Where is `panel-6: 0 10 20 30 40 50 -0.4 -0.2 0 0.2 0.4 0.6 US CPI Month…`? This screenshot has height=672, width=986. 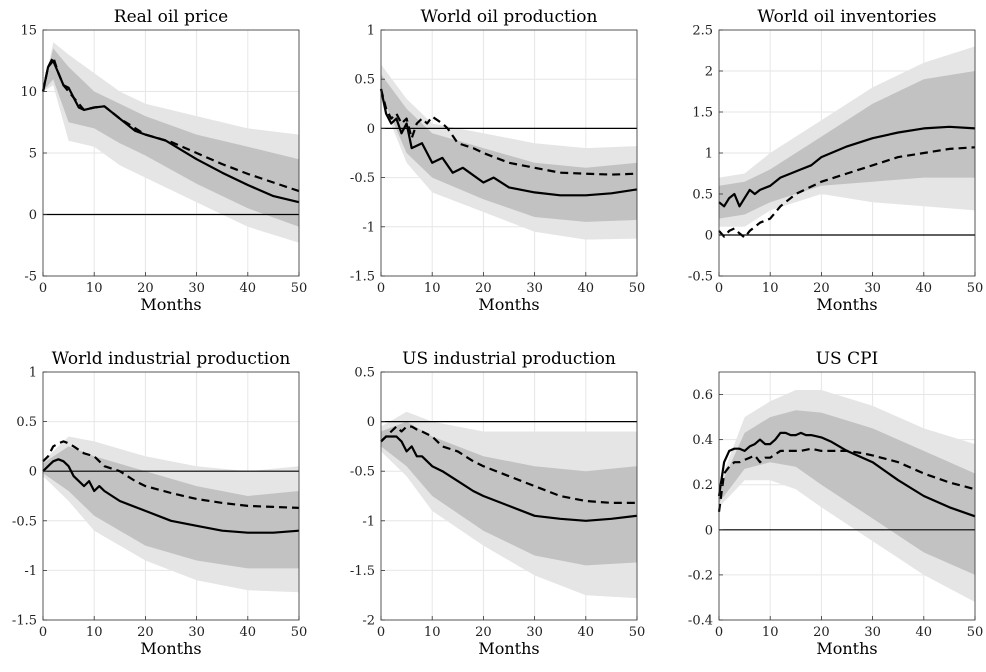
panel-6: 0 10 20 30 40 50 -0.4 -0.2 0 0.2 0.4 0.6 US CPI Month… is located at coordinates (835, 503).